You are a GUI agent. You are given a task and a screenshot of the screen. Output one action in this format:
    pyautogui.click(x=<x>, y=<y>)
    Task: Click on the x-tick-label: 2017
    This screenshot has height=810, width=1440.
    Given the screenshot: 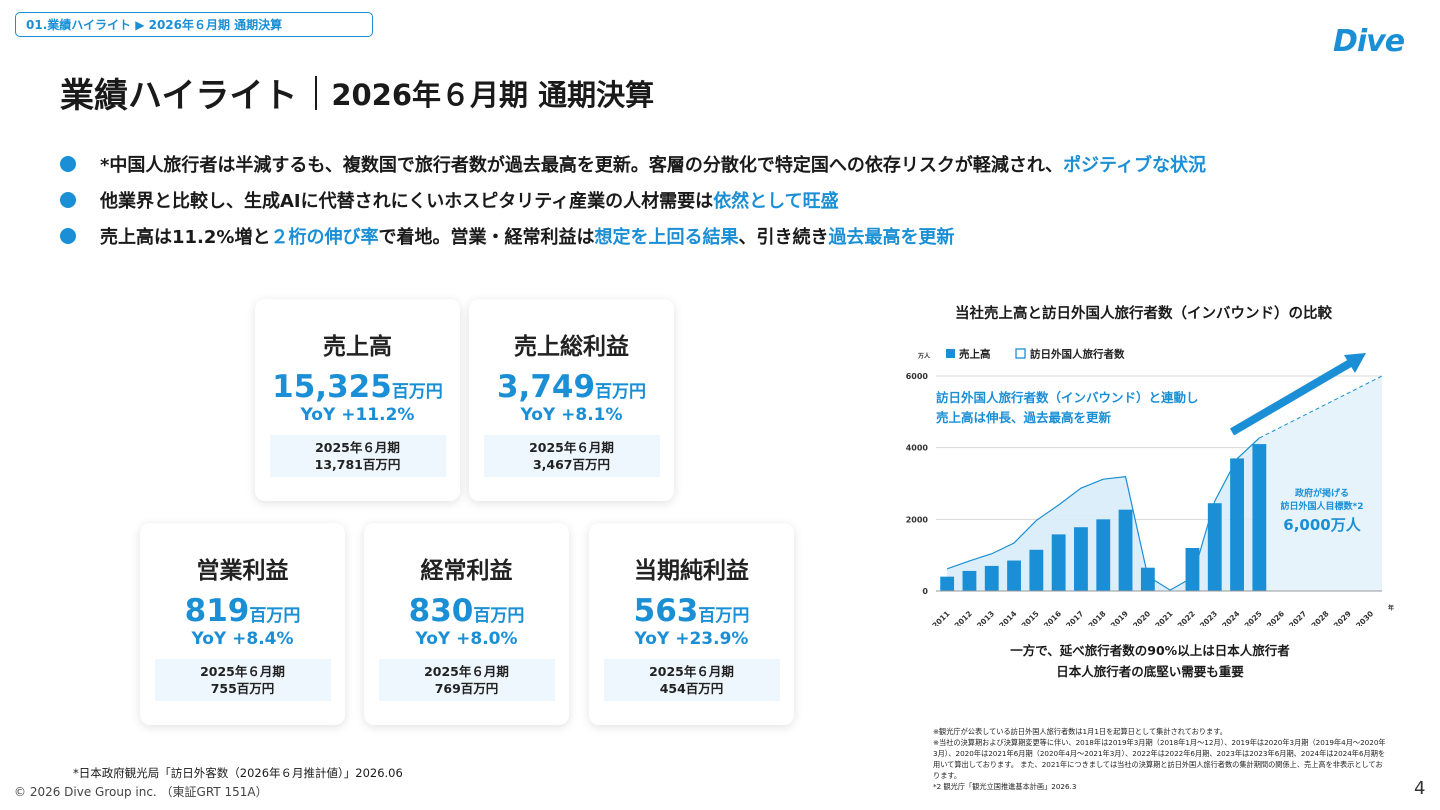 What is the action you would take?
    pyautogui.click(x=1074, y=617)
    